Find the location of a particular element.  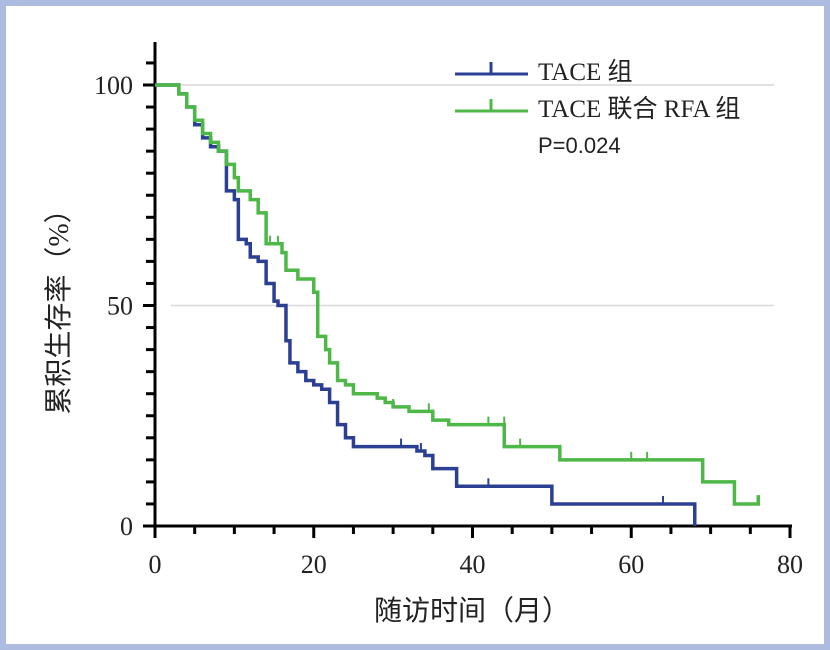

x-tick-label: 60 is located at coordinates (631, 564).